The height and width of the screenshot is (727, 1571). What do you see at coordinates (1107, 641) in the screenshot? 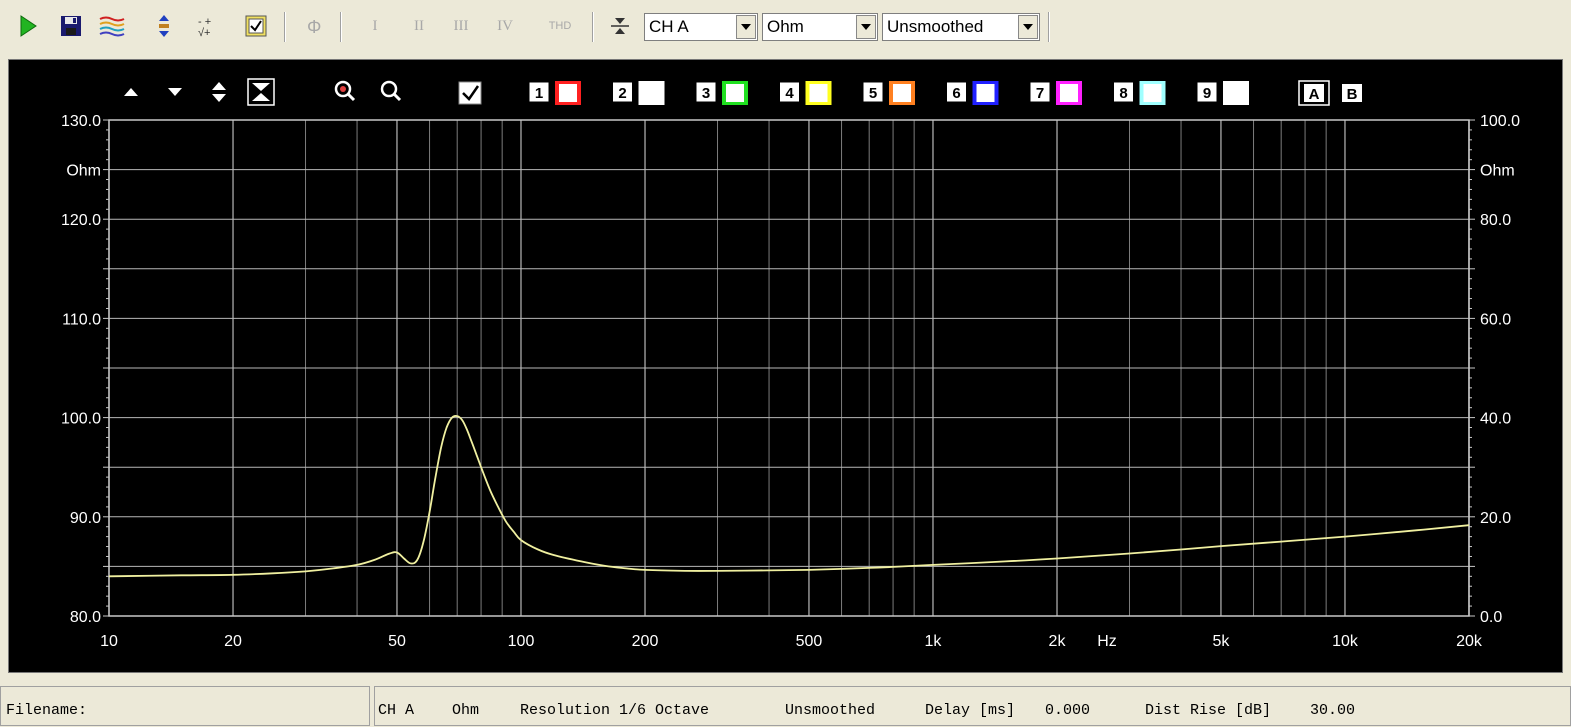
I see `x-axis-unit-label: Hz` at bounding box center [1107, 641].